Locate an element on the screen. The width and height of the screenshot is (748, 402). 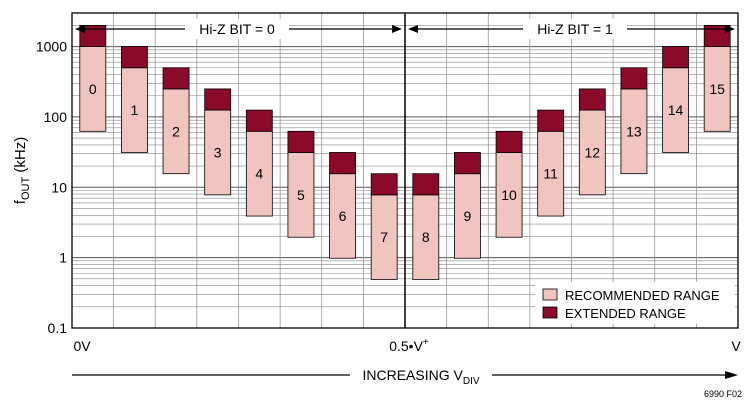
bar-label: 4 is located at coordinates (259, 174).